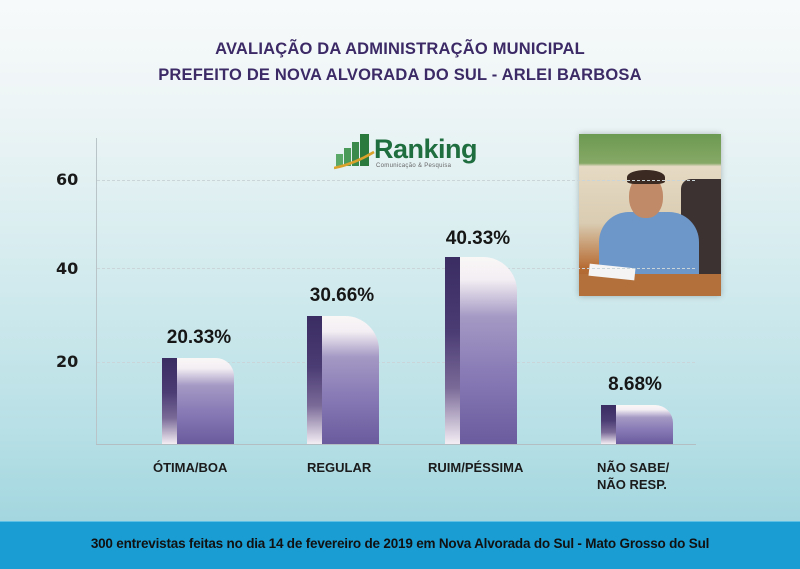 This screenshot has height=569, width=800. I want to click on category-label-otima-boa: ÓTIMA/BOA, so click(190, 467).